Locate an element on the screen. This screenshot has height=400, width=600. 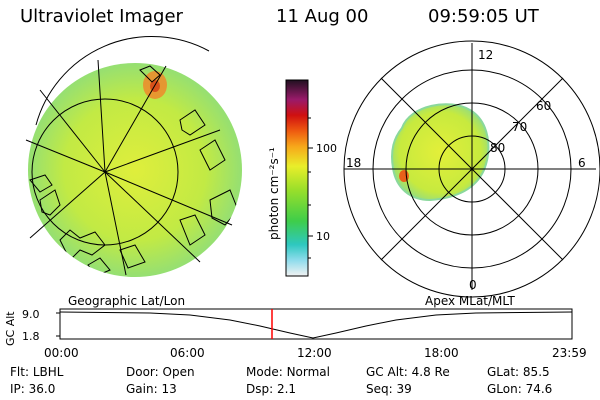
gain-label: Gain: is located at coordinates (142, 389).